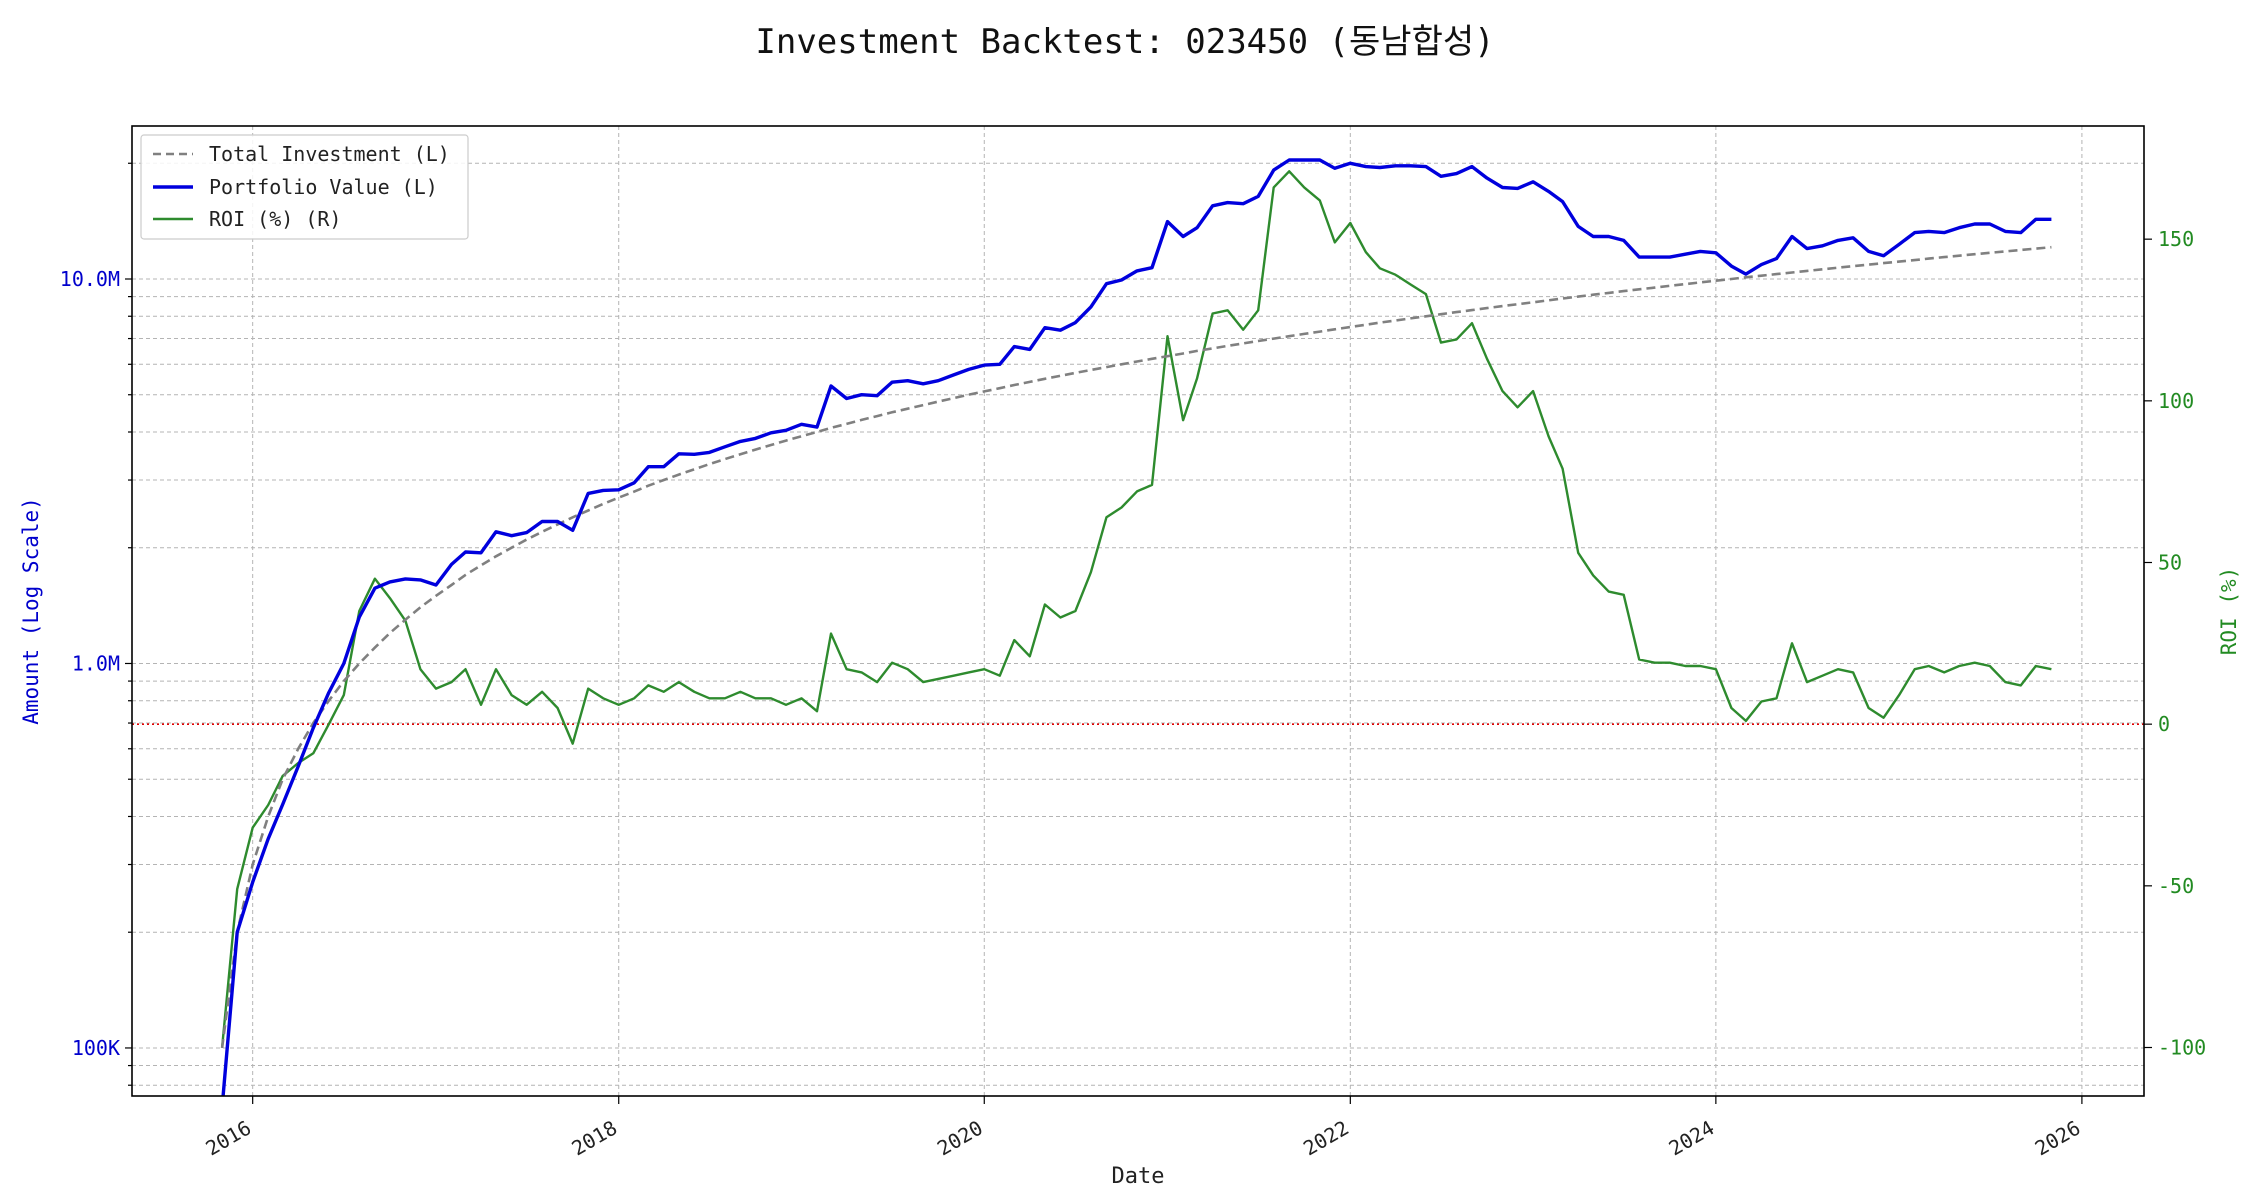 The image size is (2250, 1204). What do you see at coordinates (2176, 401) in the screenshot?
I see `y-right-tick-label: 100` at bounding box center [2176, 401].